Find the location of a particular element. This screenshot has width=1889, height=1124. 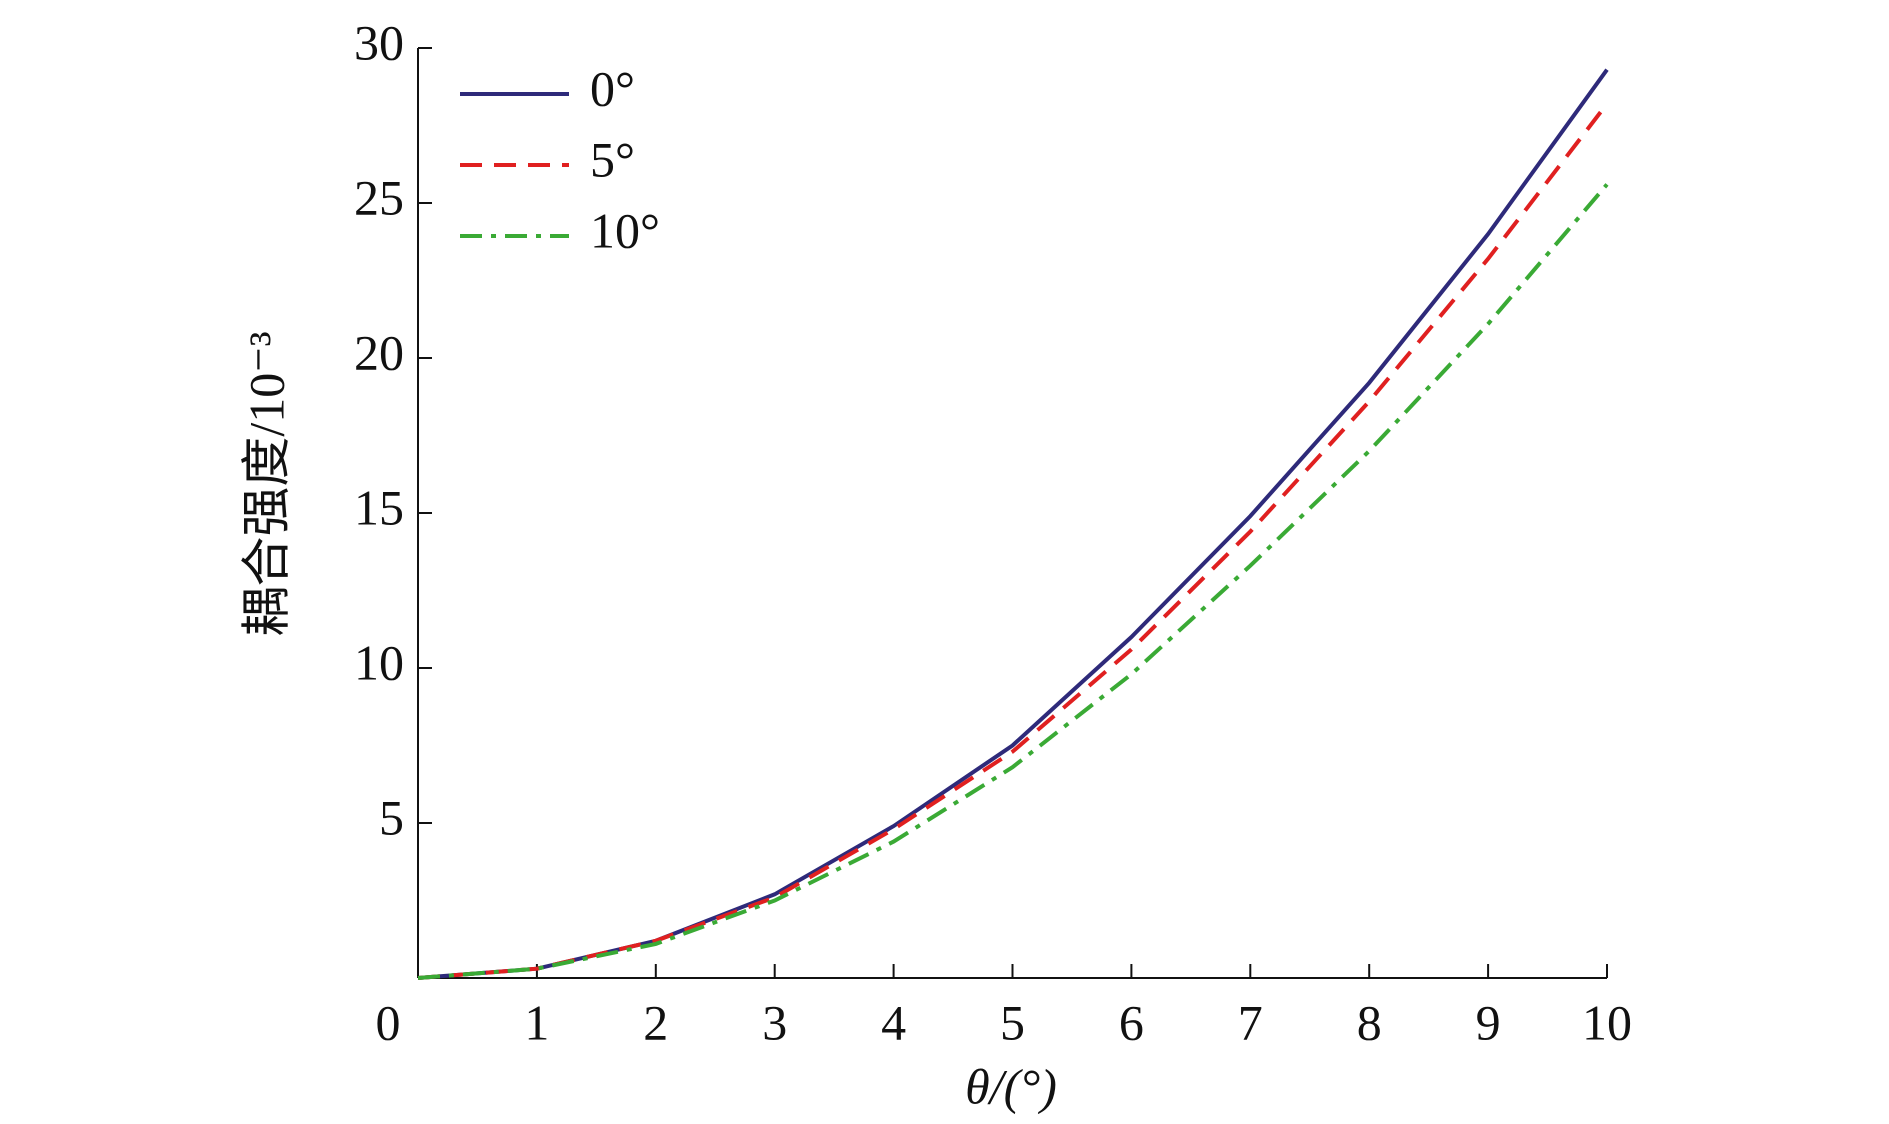

y-tick-label: 30 is located at coordinates (379, 42).